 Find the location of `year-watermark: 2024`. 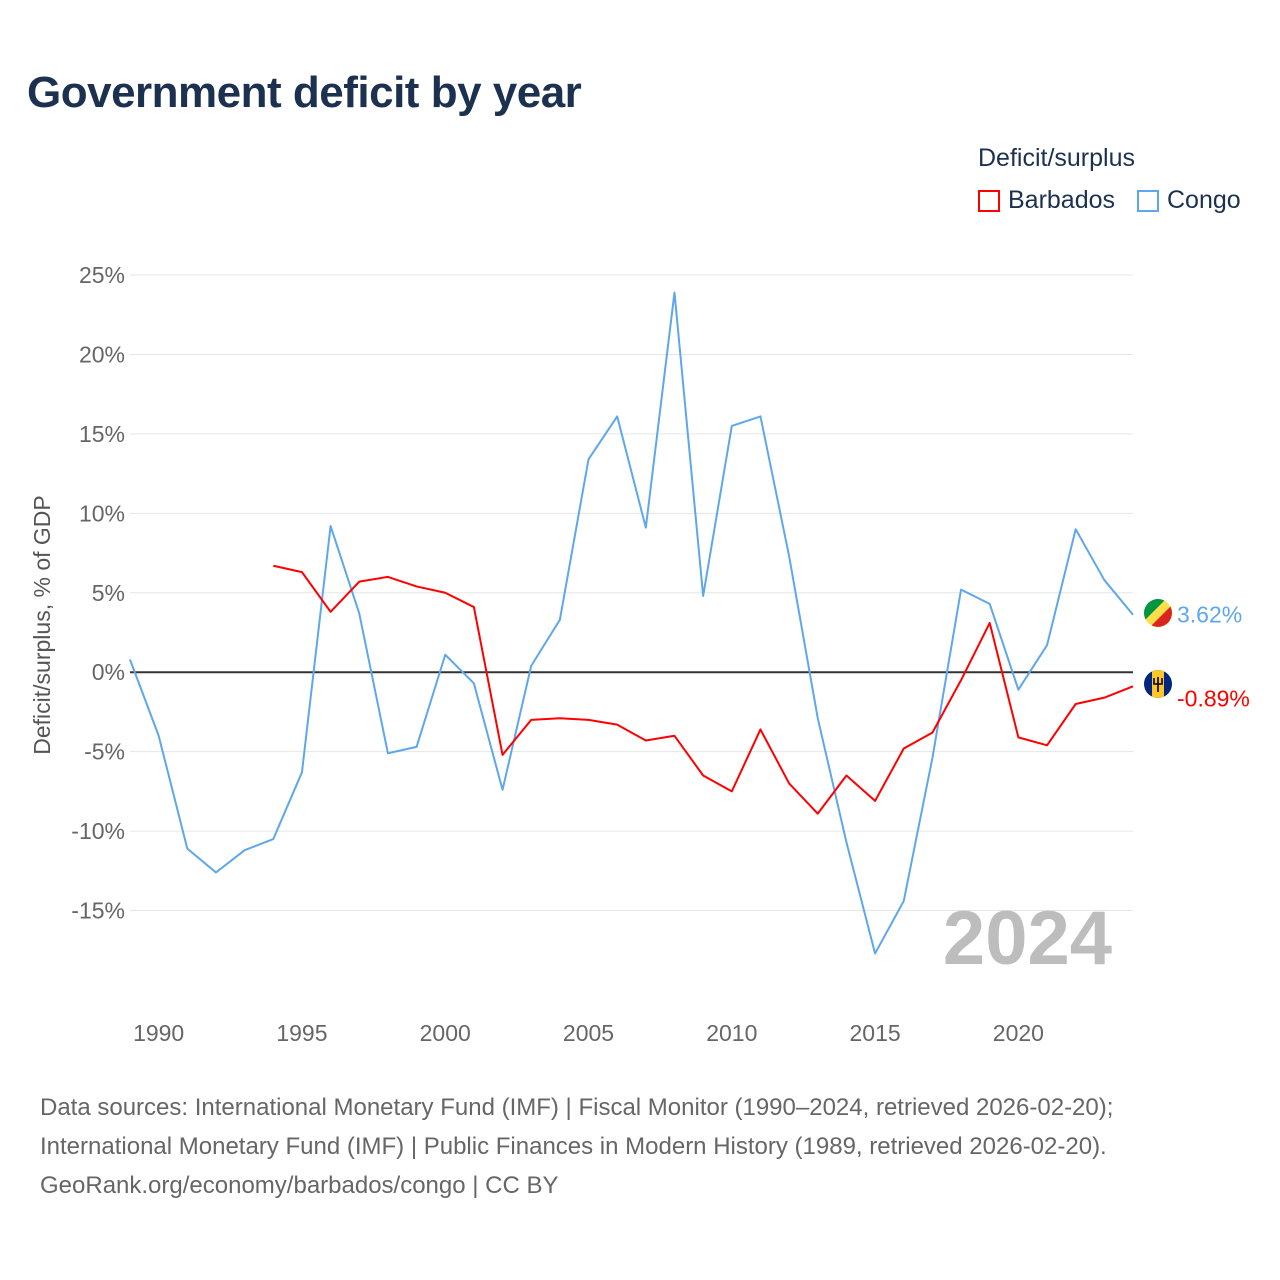

year-watermark: 2024 is located at coordinates (1027, 938).